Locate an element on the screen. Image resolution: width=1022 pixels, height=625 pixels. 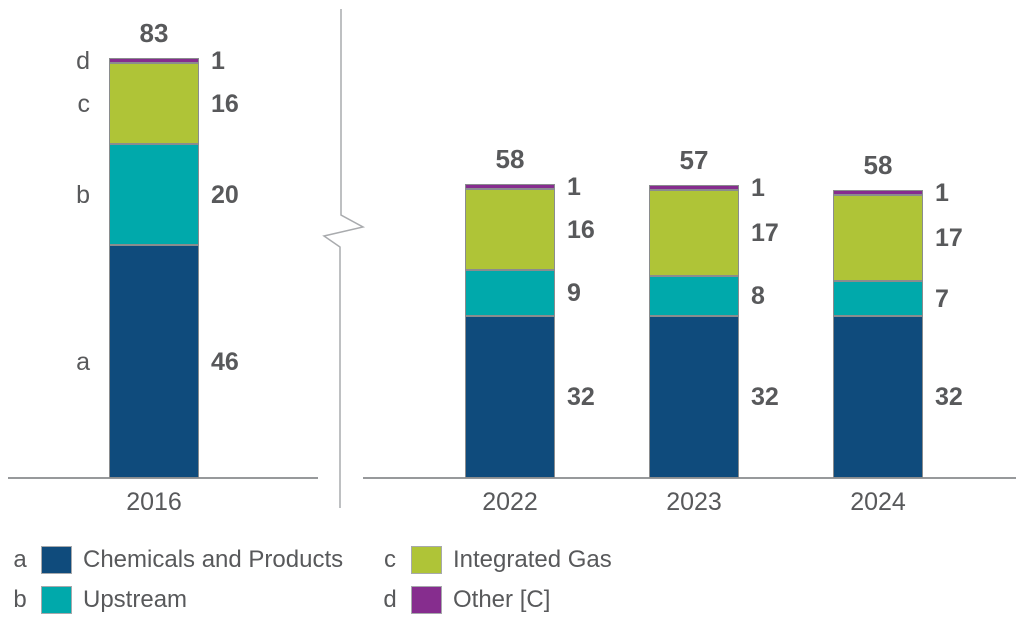
segment-value-label-2022-c: 16 is located at coordinates (581, 229).